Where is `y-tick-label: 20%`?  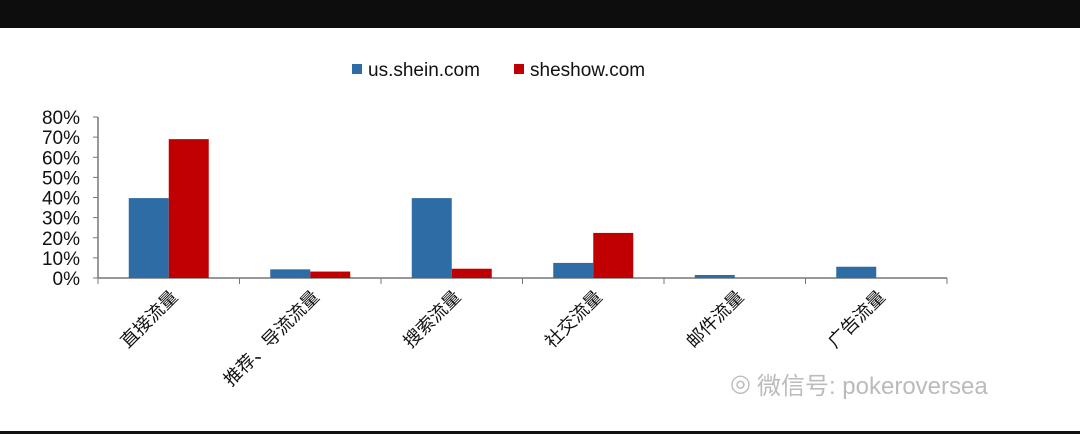
y-tick-label: 20% is located at coordinates (61, 239).